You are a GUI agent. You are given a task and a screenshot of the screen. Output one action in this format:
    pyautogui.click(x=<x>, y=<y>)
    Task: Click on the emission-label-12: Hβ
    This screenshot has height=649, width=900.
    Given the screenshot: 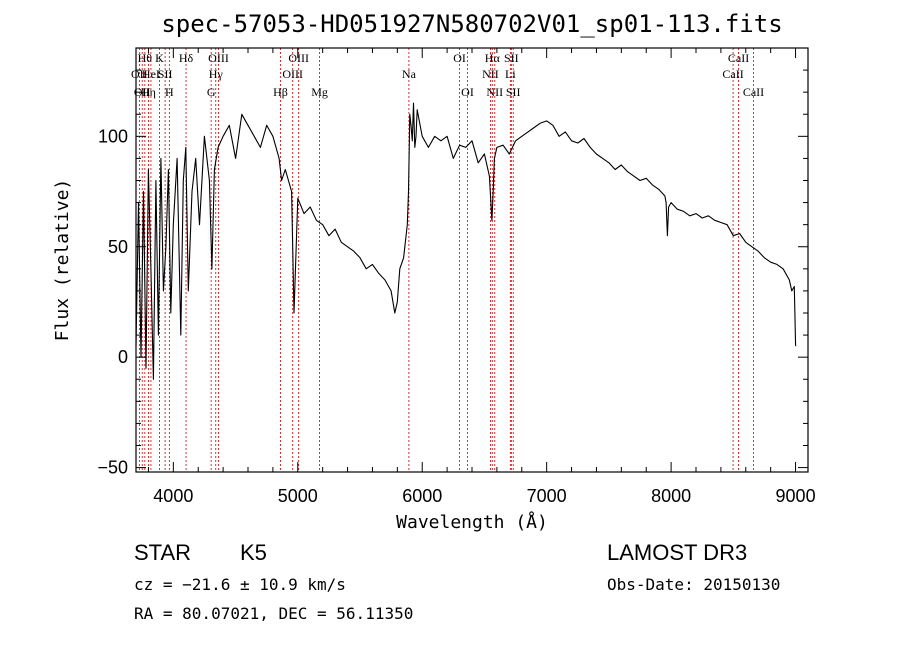 What is the action you would take?
    pyautogui.click(x=280, y=92)
    